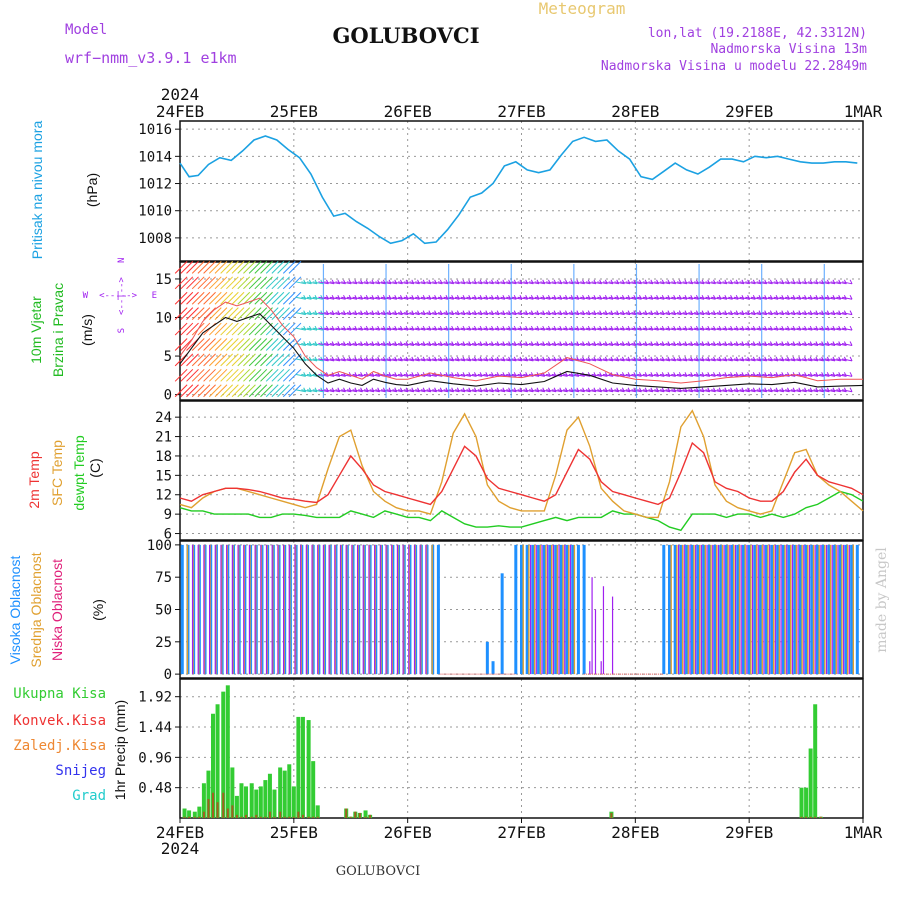 The width and height of the screenshot is (900, 900). Describe the element at coordinates (802, 609) in the screenshot. I see `cloud-mid-bar` at that location.